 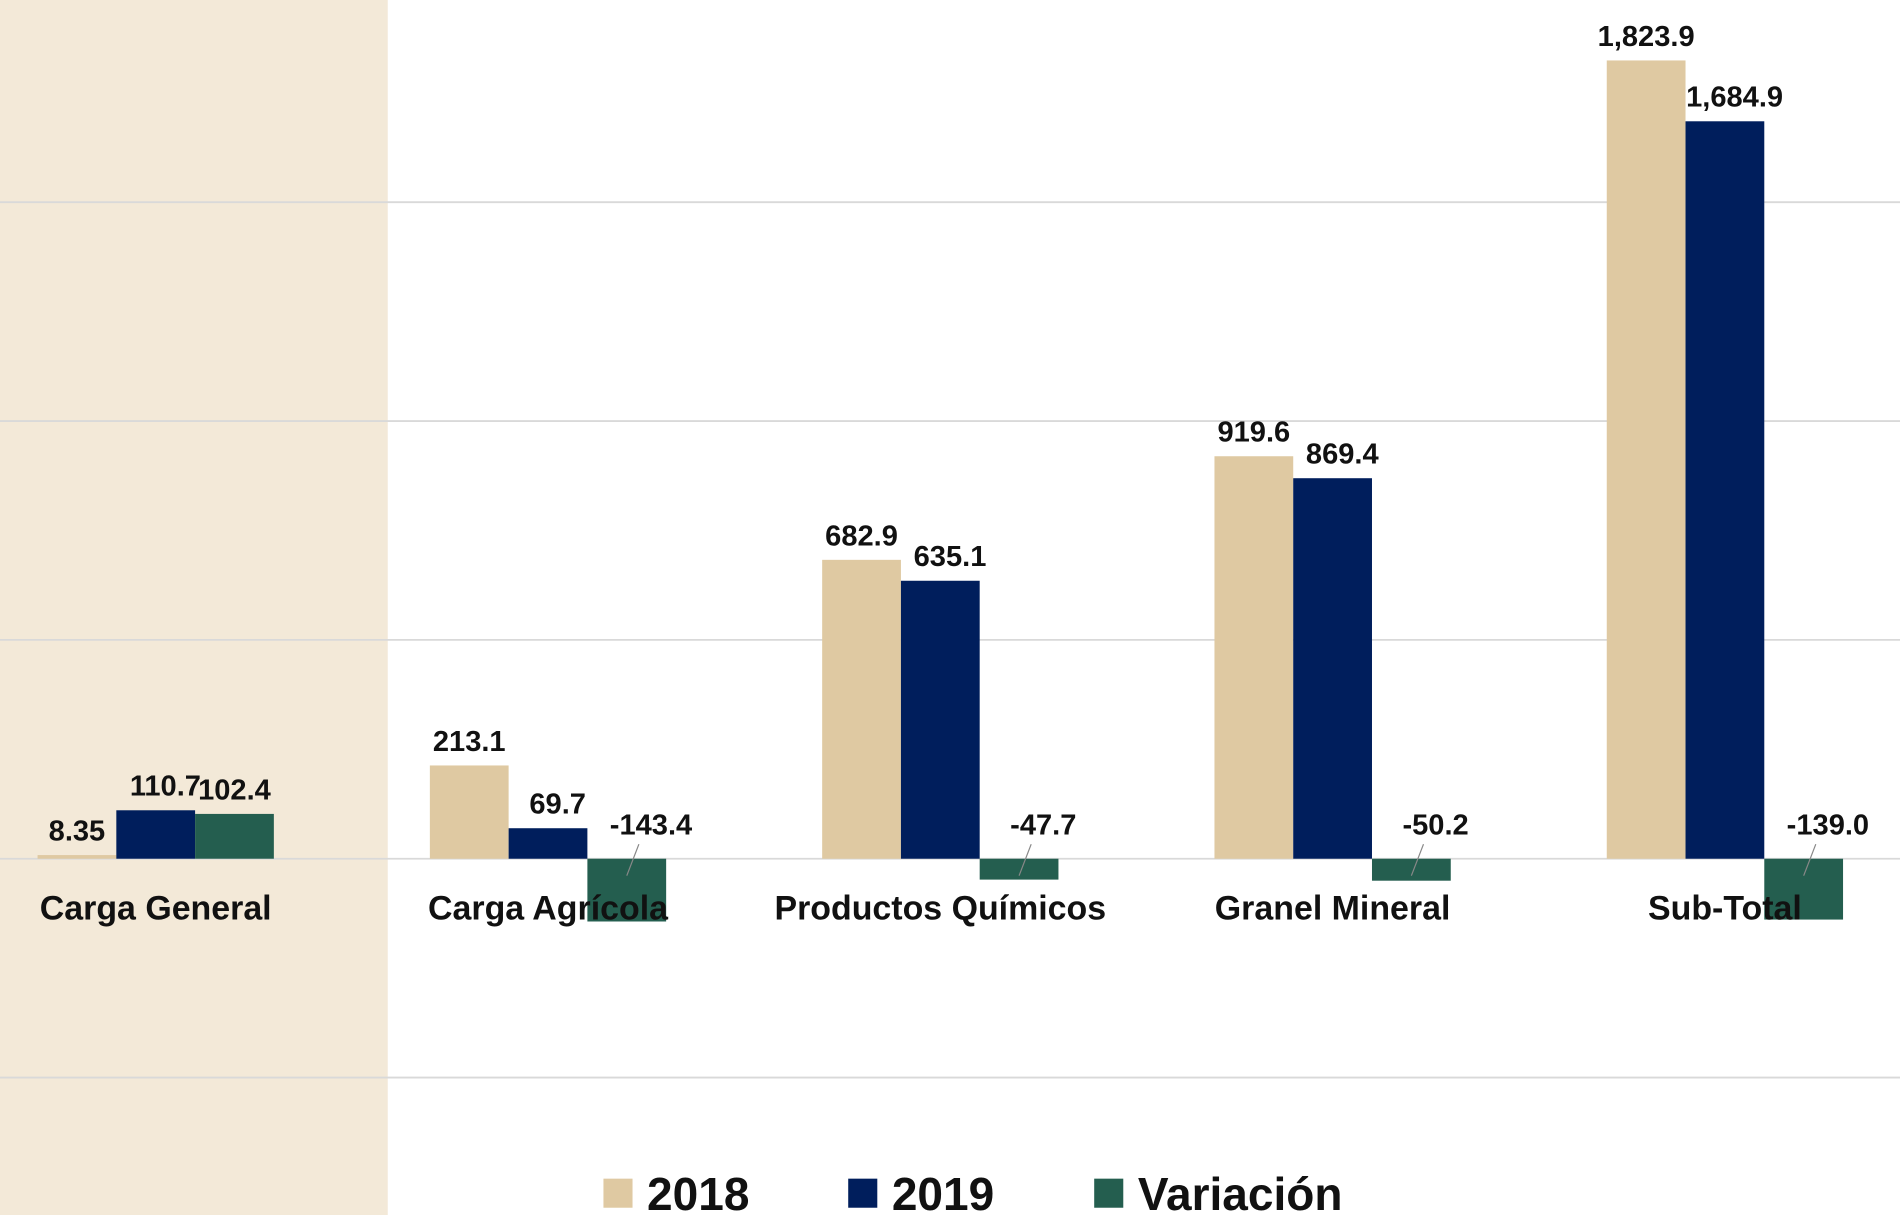 I want to click on legend-label: 2018, so click(x=698, y=1191).